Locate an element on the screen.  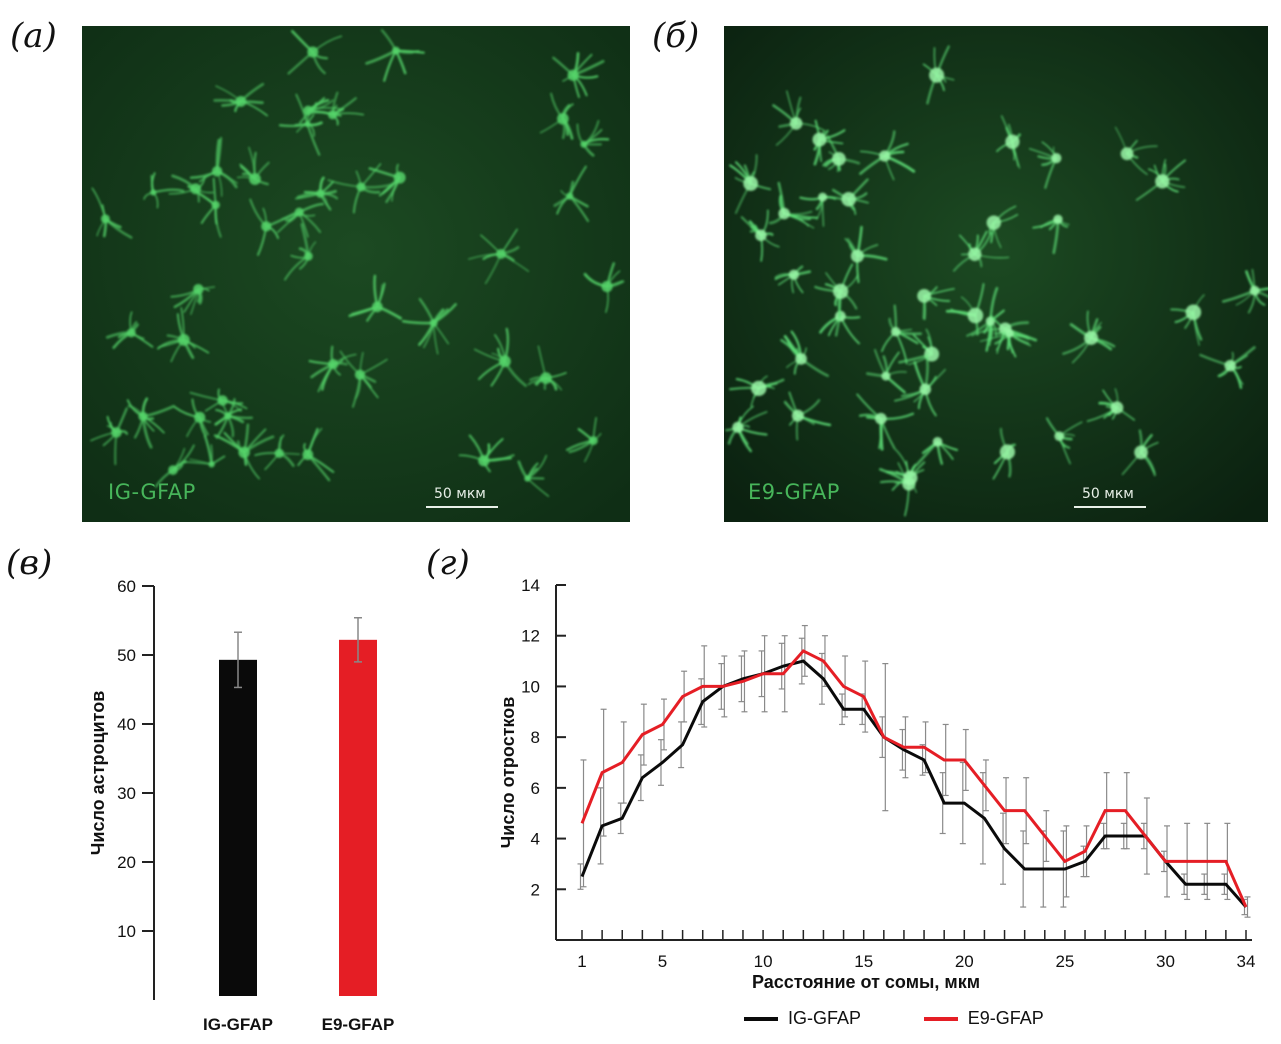
series-line-ig-gfap is located at coordinates (914, 784).